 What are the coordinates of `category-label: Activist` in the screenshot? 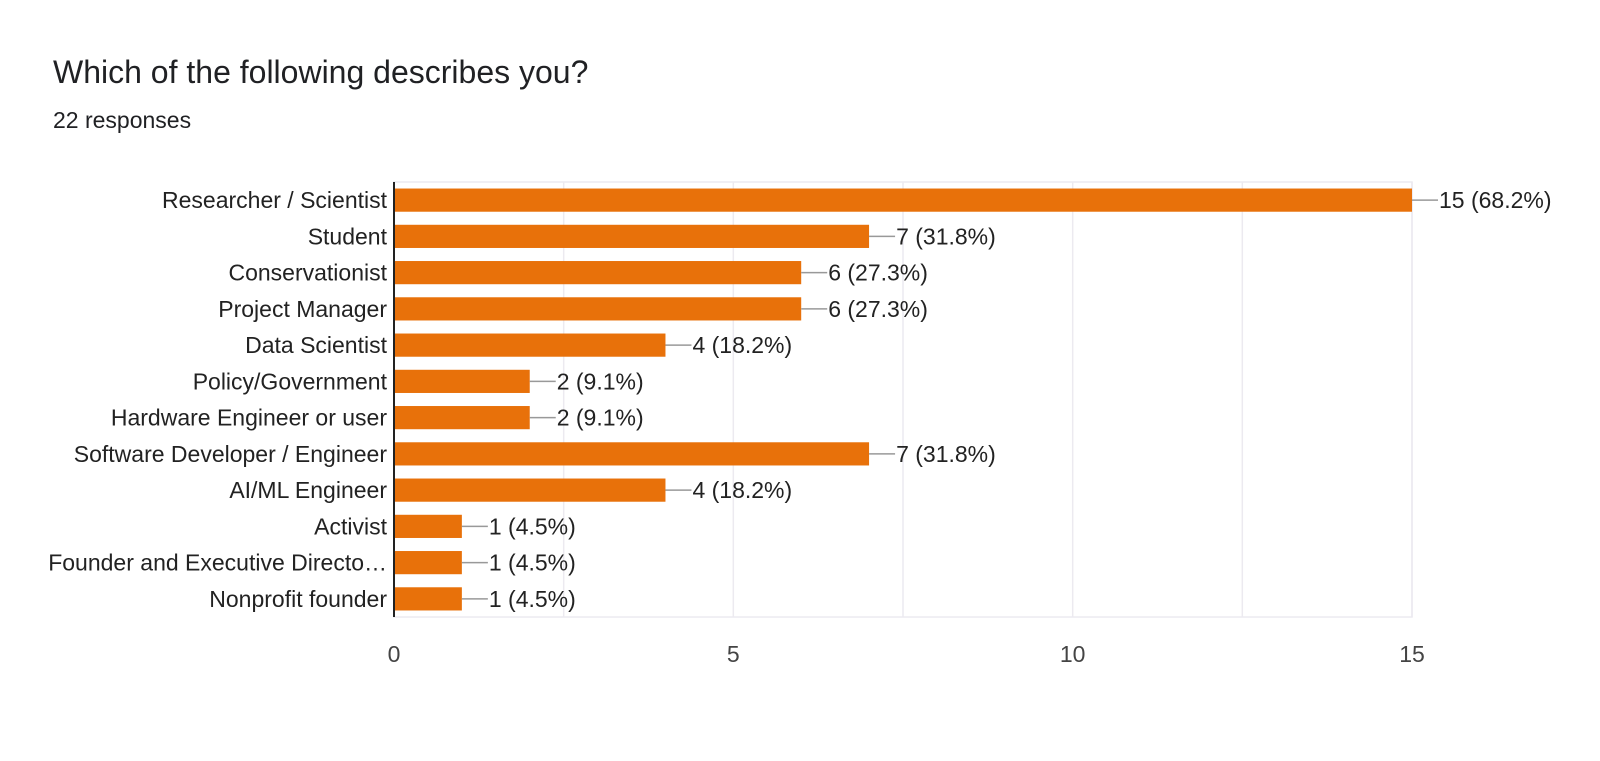 It's located at (350, 526).